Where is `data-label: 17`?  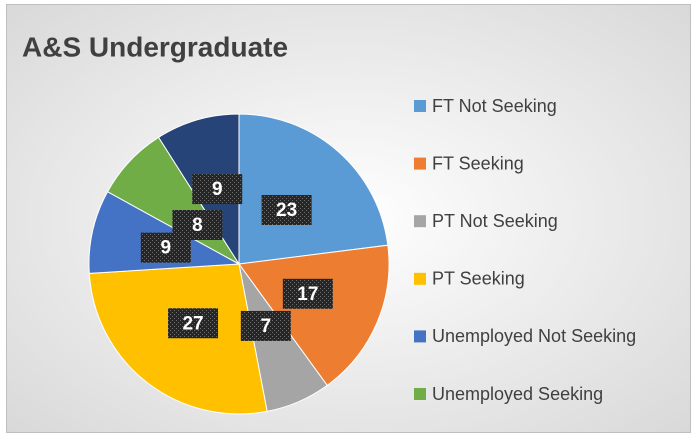
data-label: 17 is located at coordinates (307, 293).